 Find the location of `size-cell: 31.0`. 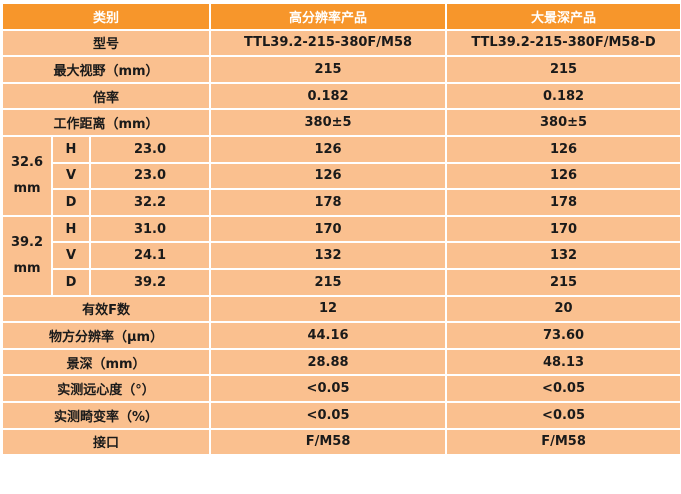

size-cell: 31.0 is located at coordinates (150, 229).